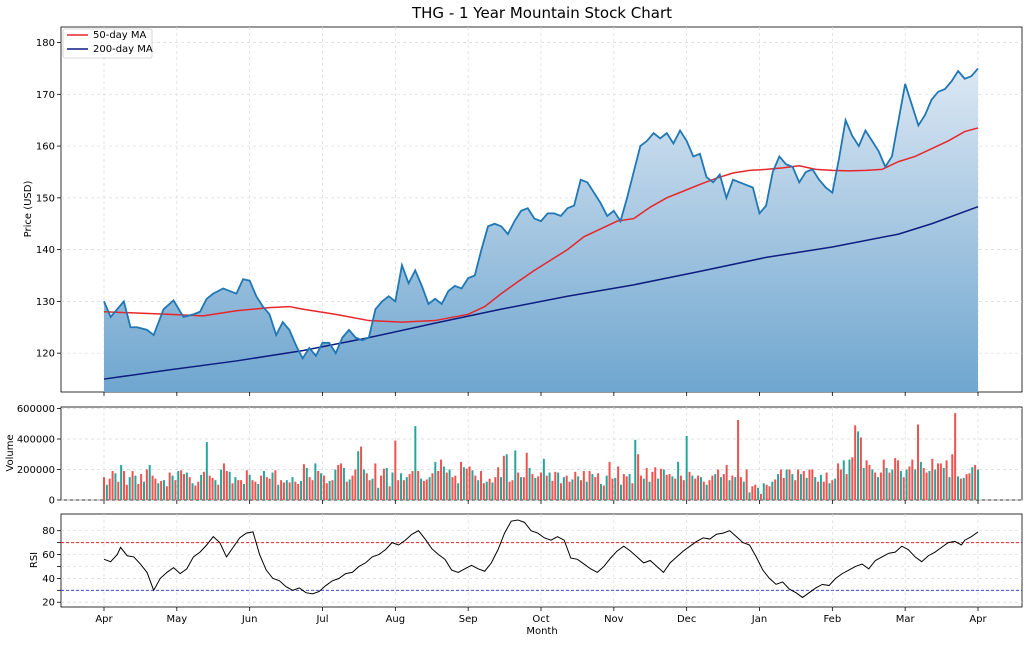  Describe the element at coordinates (45, 95) in the screenshot. I see `price-y-tick-label: 170` at that location.